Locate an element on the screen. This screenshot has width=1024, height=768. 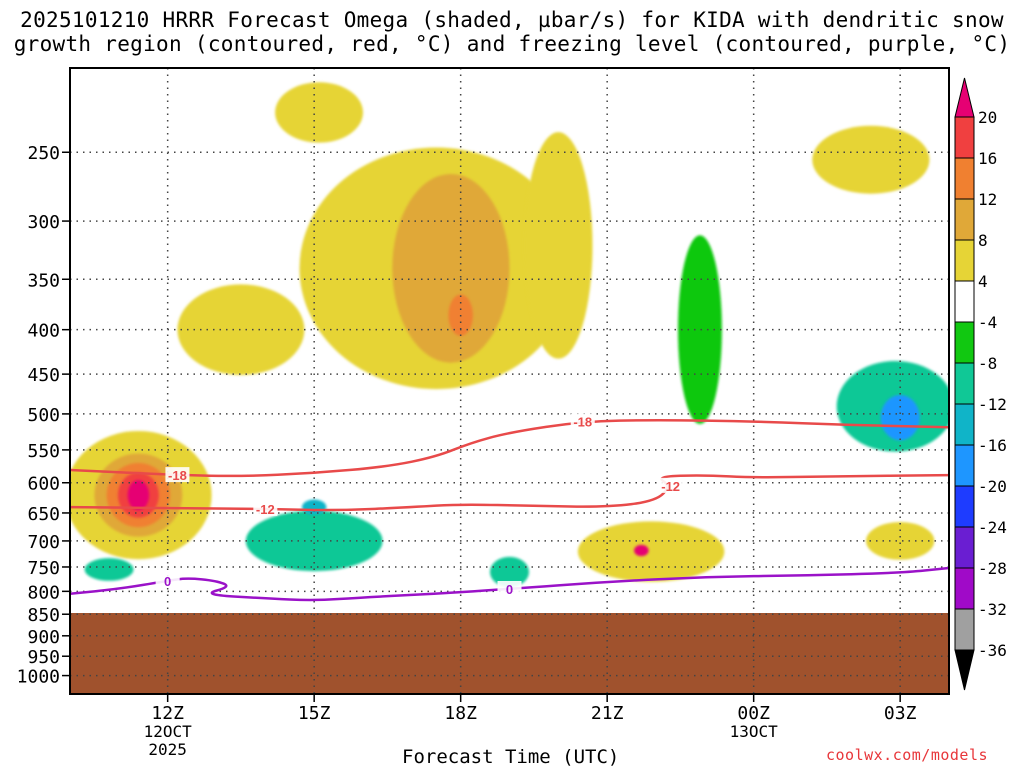
contour-label-2-1: 0 is located at coordinates (509, 589).